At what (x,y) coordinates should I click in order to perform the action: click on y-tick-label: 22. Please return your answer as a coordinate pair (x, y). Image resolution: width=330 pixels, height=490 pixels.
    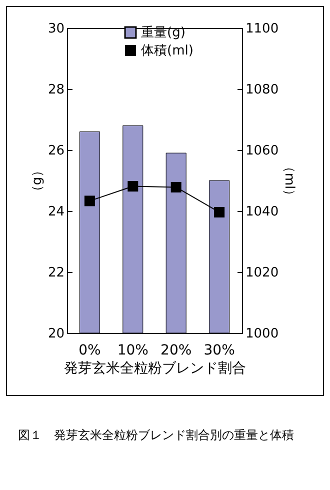
    Looking at the image, I should click on (56, 273).